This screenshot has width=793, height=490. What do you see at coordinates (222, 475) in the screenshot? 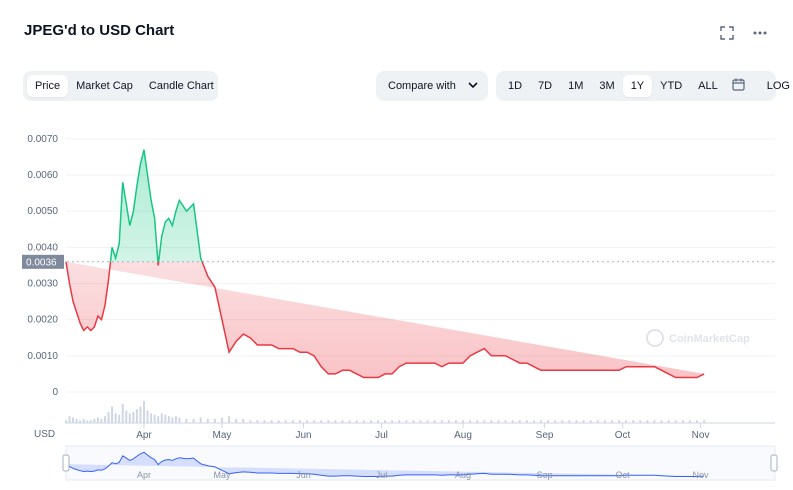
I see `navigator-tick-label: May` at bounding box center [222, 475].